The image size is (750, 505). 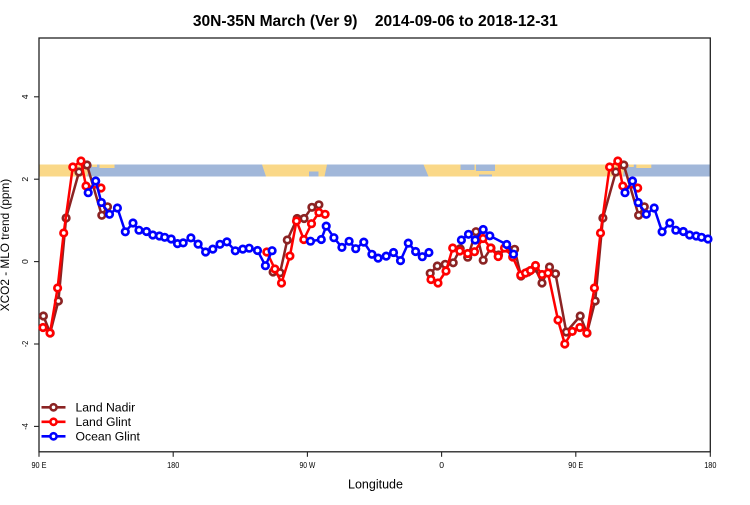 What do you see at coordinates (106, 408) in the screenshot?
I see `svg-text: Land Nadir` at bounding box center [106, 408].